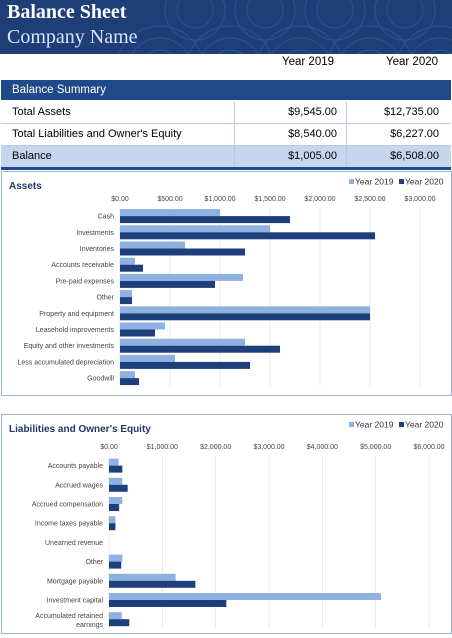 The width and height of the screenshot is (452, 638). Describe the element at coordinates (76, 314) in the screenshot. I see `category-label: Property and equipment` at that location.